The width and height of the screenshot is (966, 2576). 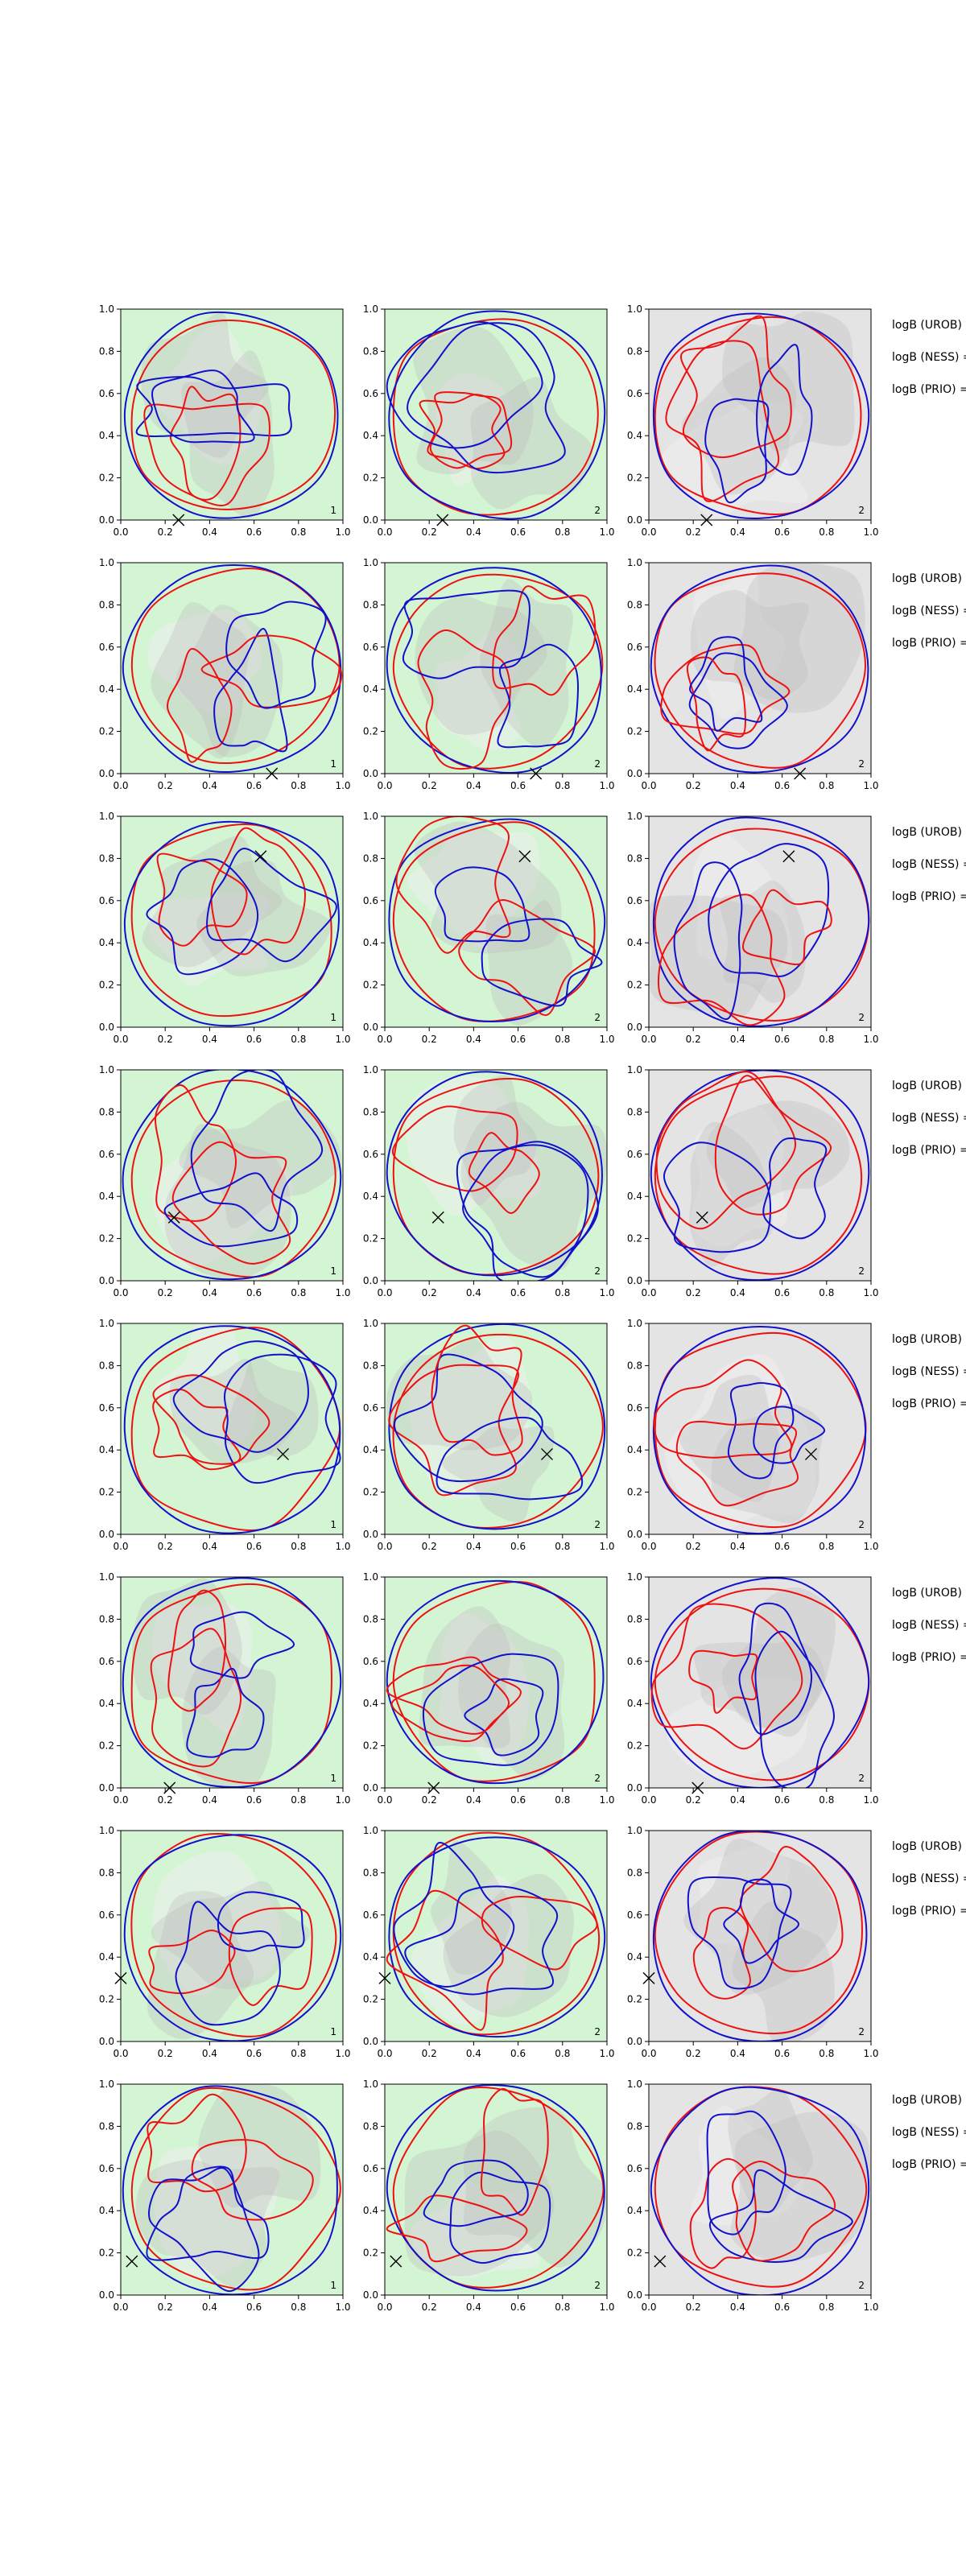 I want to click on red-contour-outer, so click(x=495, y=417).